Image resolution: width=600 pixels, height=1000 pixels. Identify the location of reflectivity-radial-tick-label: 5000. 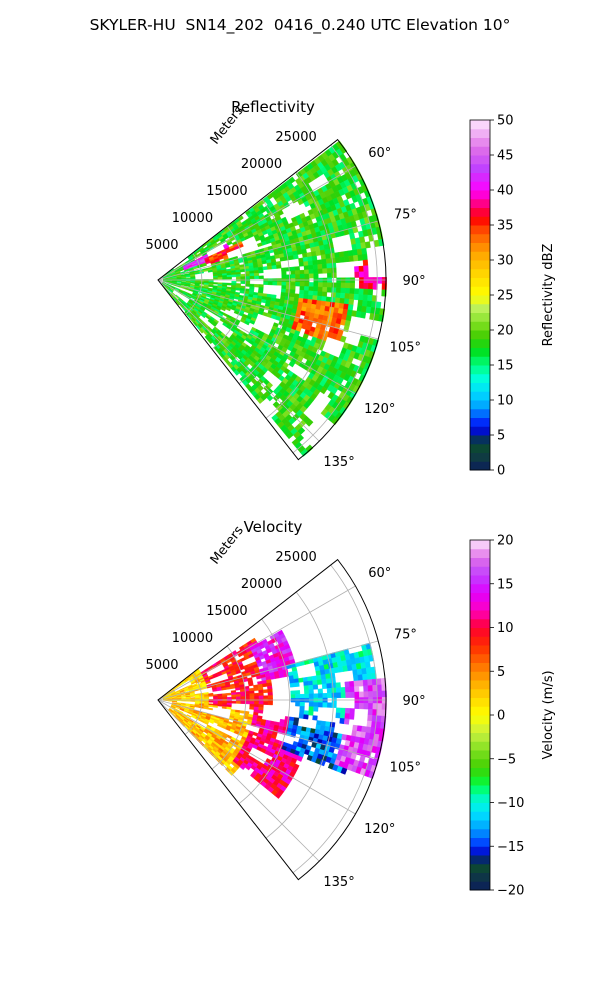
(161, 245).